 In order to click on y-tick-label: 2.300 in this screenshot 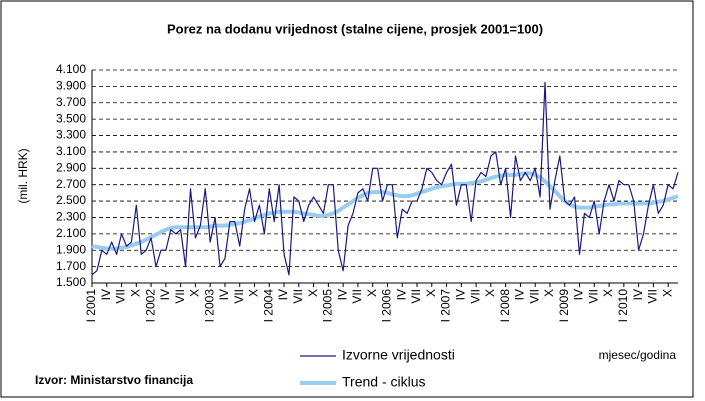, I will do `click(71, 217)`.